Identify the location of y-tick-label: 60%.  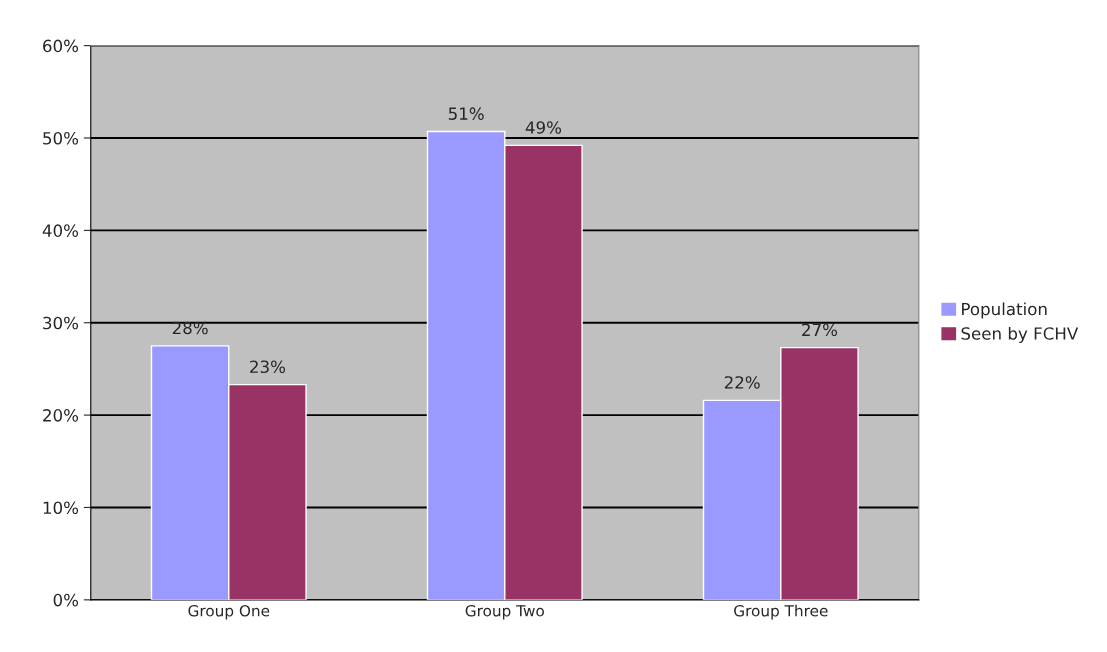
(61, 46).